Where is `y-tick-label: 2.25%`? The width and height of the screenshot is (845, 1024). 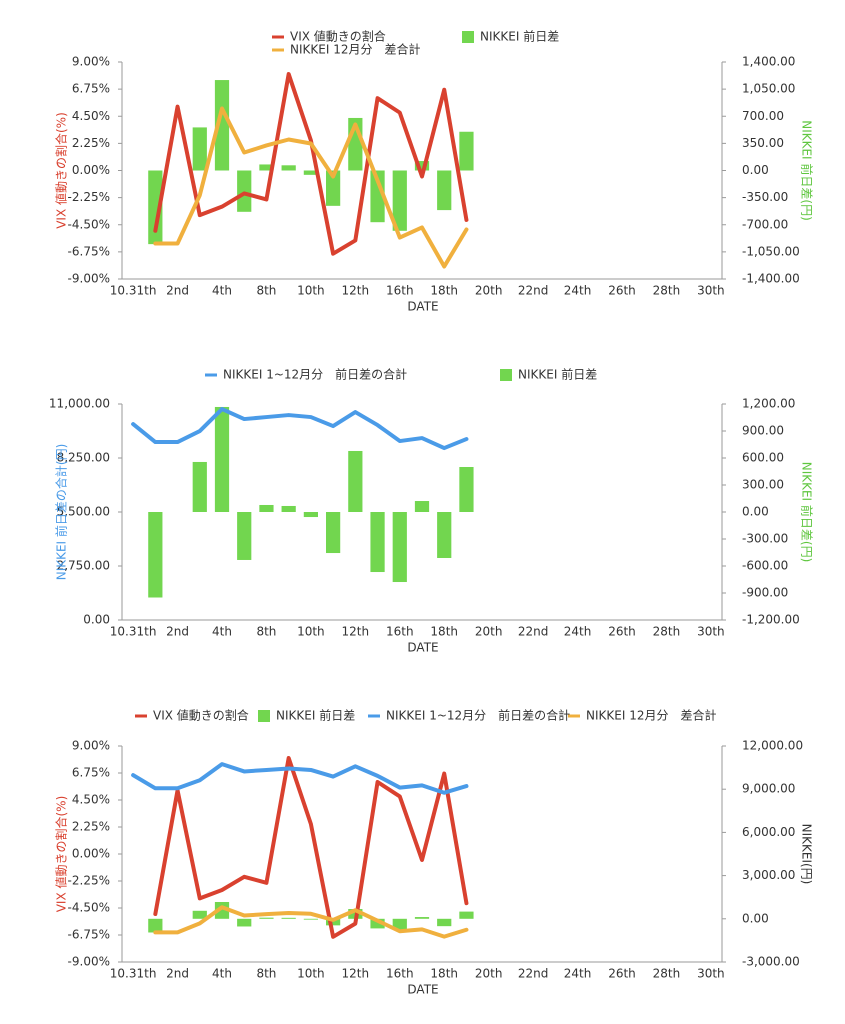
y-tick-label: 2.25% is located at coordinates (91, 143).